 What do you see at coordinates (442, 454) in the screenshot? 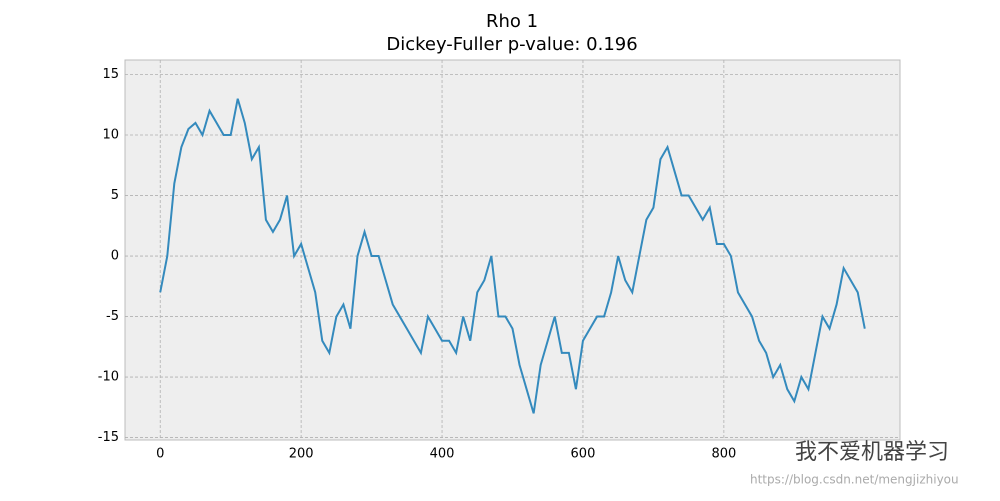
I see `x-tick-label: 400` at bounding box center [442, 454].